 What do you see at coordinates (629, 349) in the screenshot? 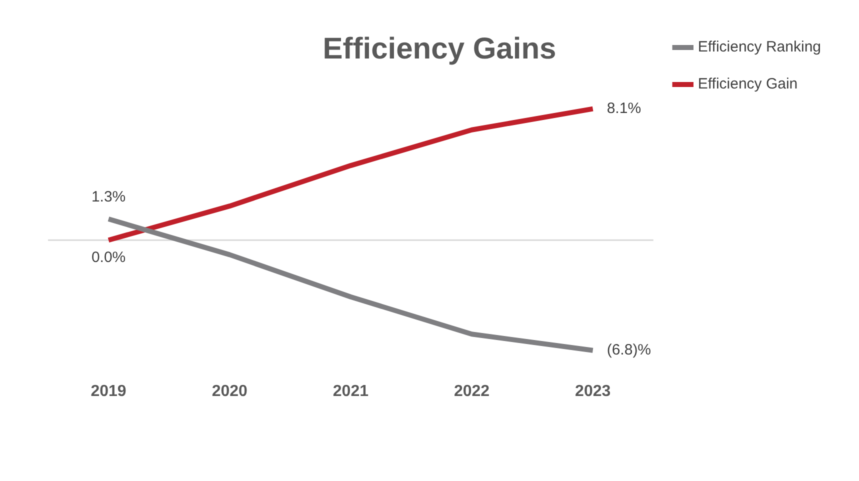
I see `data-label: (6.8)%` at bounding box center [629, 349].